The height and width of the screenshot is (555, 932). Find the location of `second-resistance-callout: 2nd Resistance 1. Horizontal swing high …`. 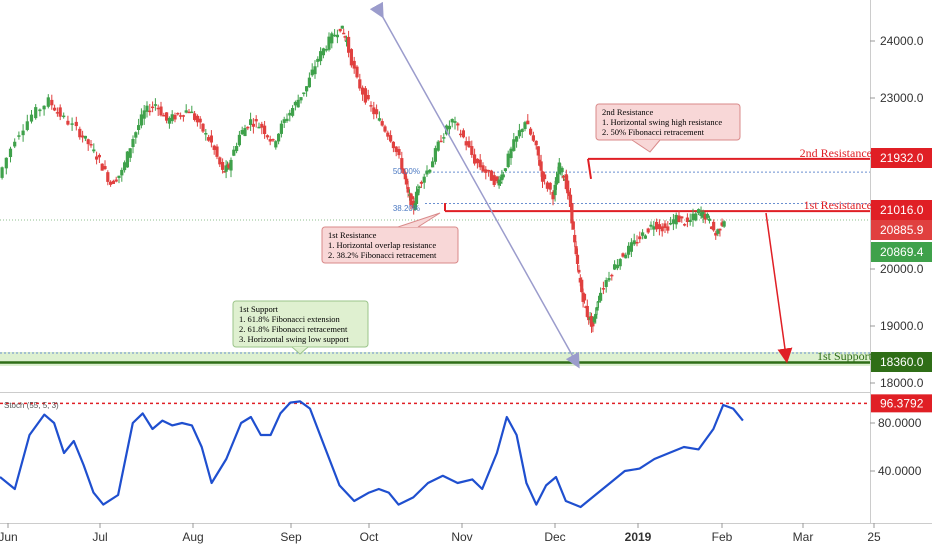

second-resistance-callout: 2nd Resistance 1. Horizontal swing high … is located at coordinates (668, 128).